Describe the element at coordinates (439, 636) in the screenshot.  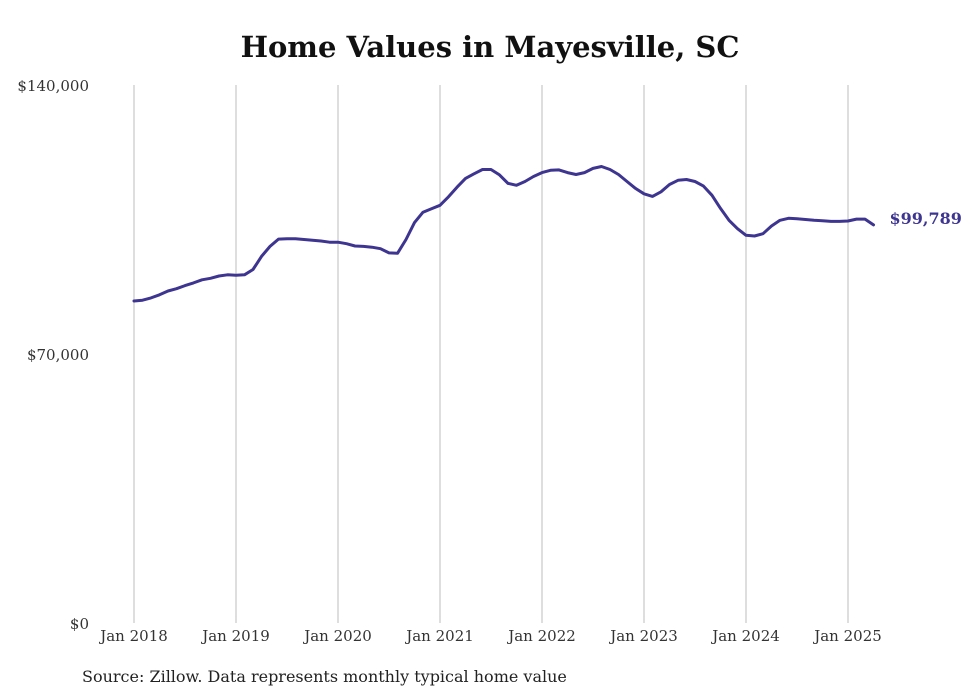
I see `x-tick-label: Jan 2021` at that location.